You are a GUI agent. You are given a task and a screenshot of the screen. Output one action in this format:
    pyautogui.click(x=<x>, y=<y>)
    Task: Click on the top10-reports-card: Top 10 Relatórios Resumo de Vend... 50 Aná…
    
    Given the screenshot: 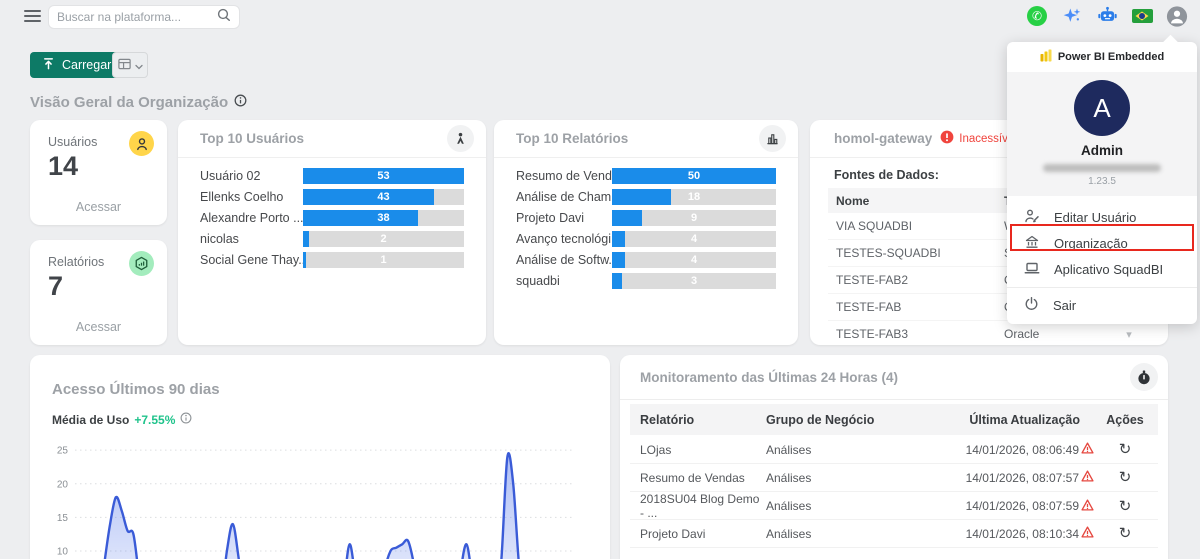 What is the action you would take?
    pyautogui.click(x=646, y=232)
    